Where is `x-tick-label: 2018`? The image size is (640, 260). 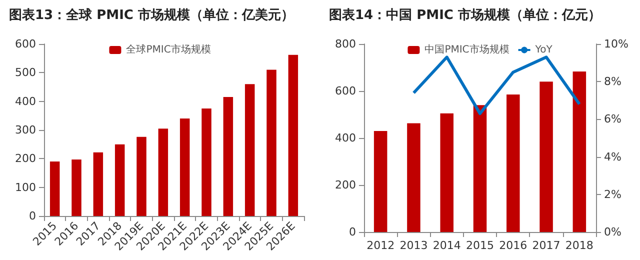 x-tick-label: 2018 is located at coordinates (579, 245).